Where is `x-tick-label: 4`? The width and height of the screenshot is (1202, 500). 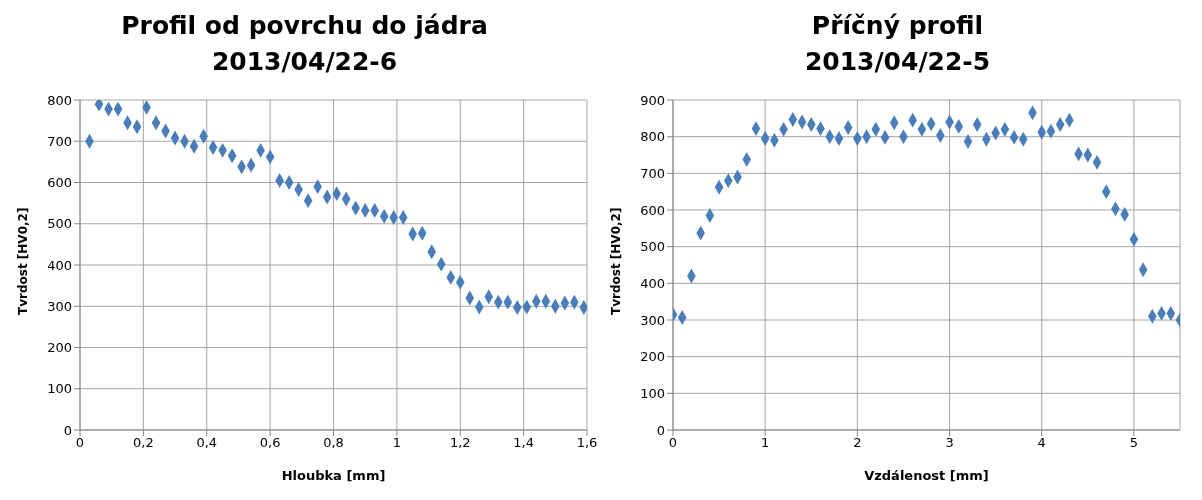 x-tick-label: 4 is located at coordinates (1041, 443).